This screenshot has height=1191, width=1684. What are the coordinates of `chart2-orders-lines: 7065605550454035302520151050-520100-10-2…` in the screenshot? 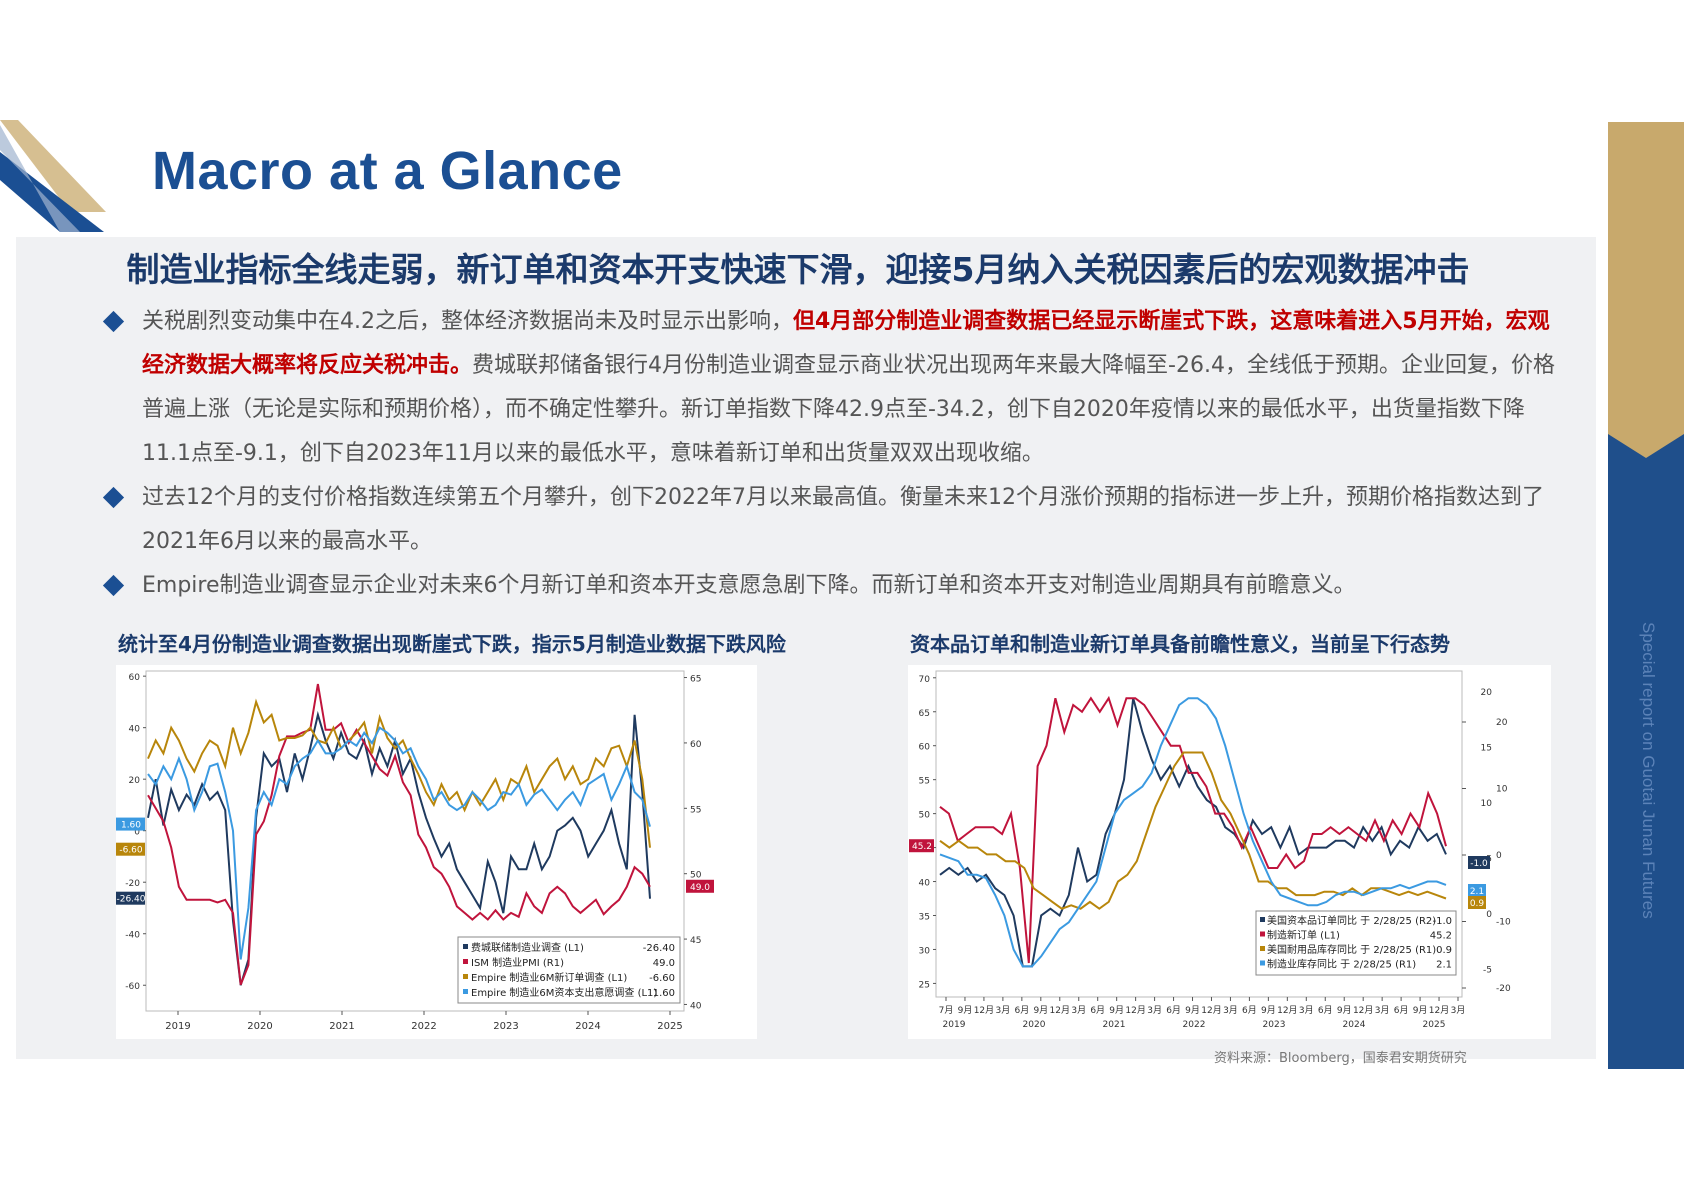 It's located at (1229, 852).